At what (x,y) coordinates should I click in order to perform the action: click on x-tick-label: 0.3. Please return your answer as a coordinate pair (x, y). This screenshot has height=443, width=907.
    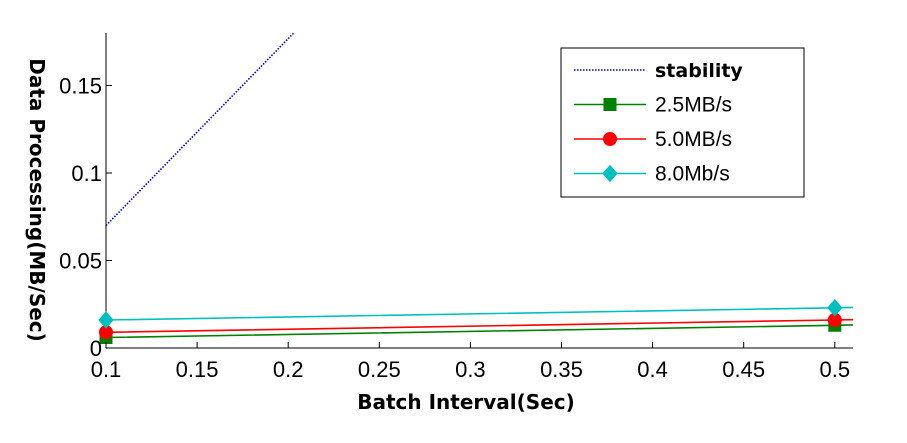
    Looking at the image, I should click on (470, 369).